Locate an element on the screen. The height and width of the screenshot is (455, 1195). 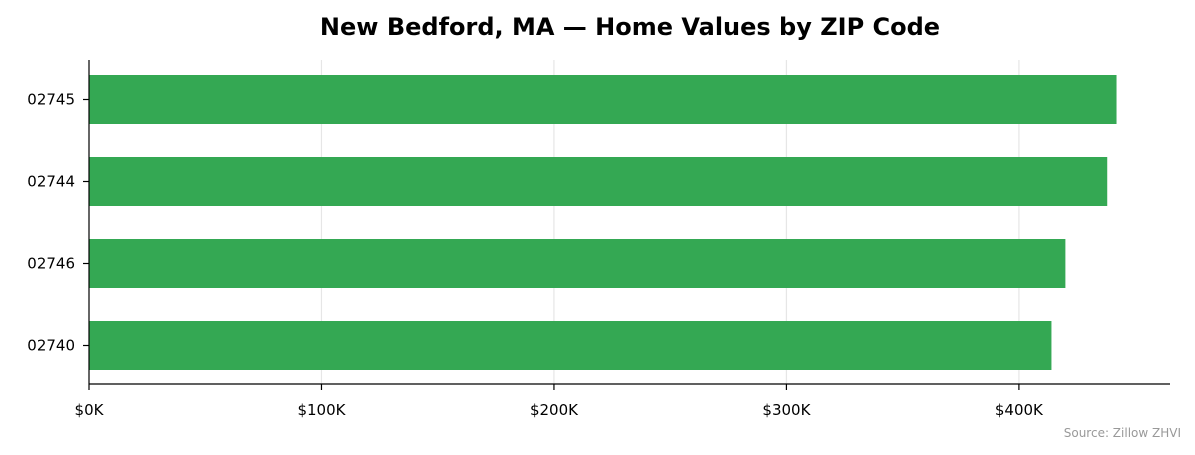
source-note: Source: Zillow ZHVI is located at coordinates (1122, 433).